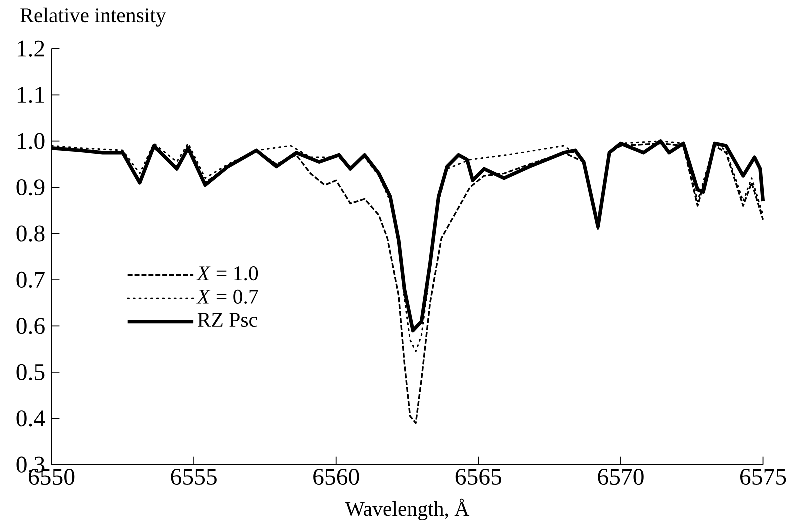  I want to click on y-tick-label: 0.8, so click(30, 234).